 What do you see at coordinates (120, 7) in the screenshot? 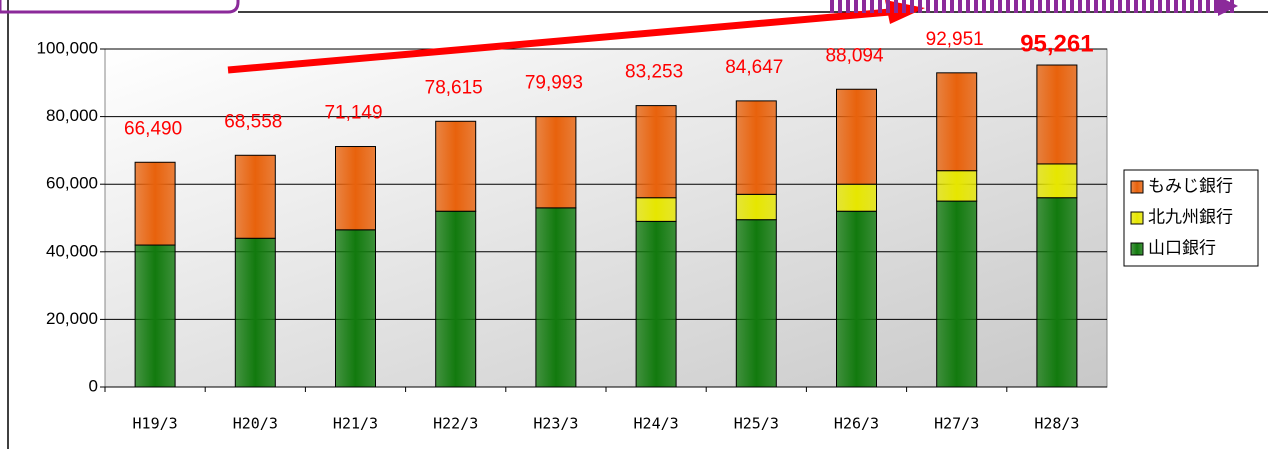
I see `tab-box` at bounding box center [120, 7].